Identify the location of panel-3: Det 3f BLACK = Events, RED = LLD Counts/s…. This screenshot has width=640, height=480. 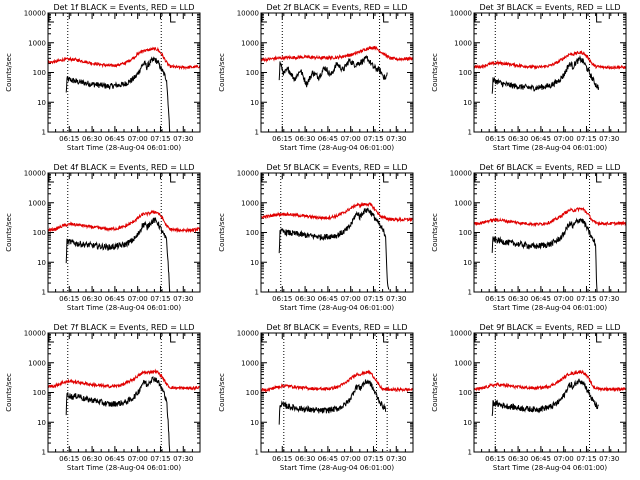
(529, 77).